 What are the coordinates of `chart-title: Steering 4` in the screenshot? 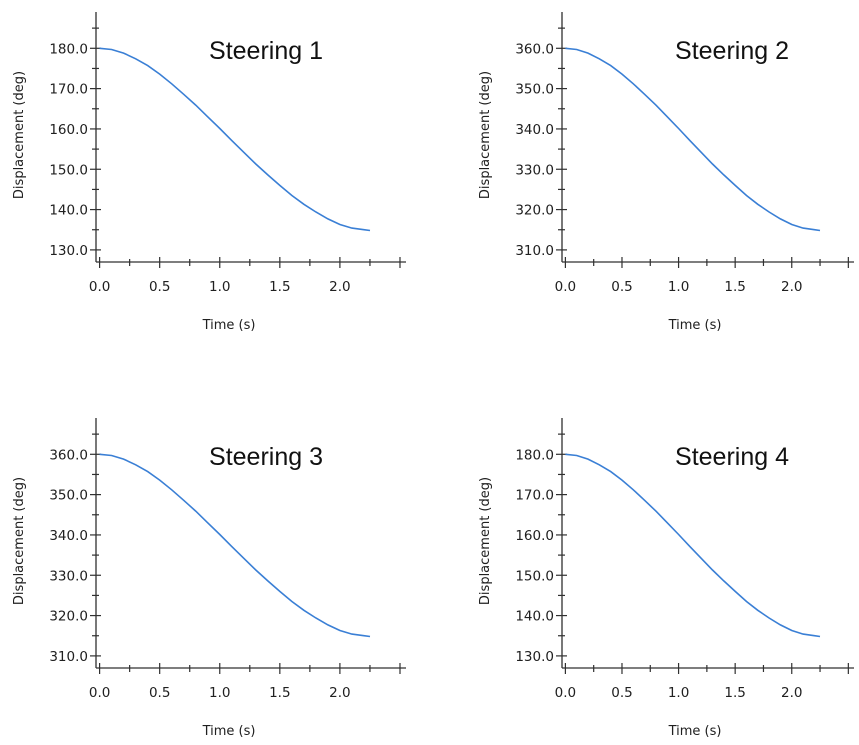 It's located at (732, 457).